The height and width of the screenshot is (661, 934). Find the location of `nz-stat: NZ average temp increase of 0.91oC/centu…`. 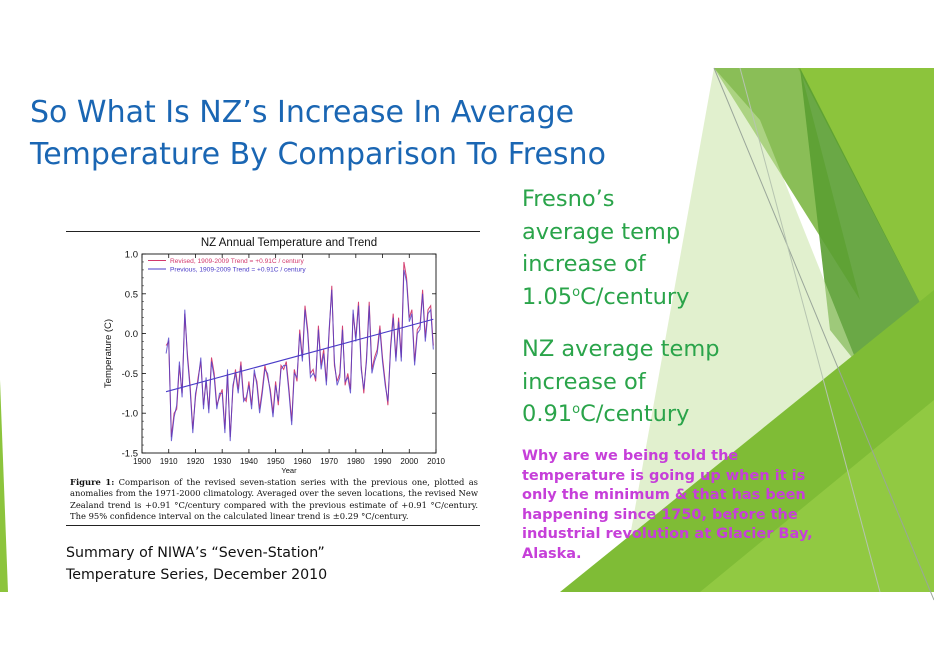

nz-stat: NZ average temp increase of 0.91oC/centu… is located at coordinates (637, 382).